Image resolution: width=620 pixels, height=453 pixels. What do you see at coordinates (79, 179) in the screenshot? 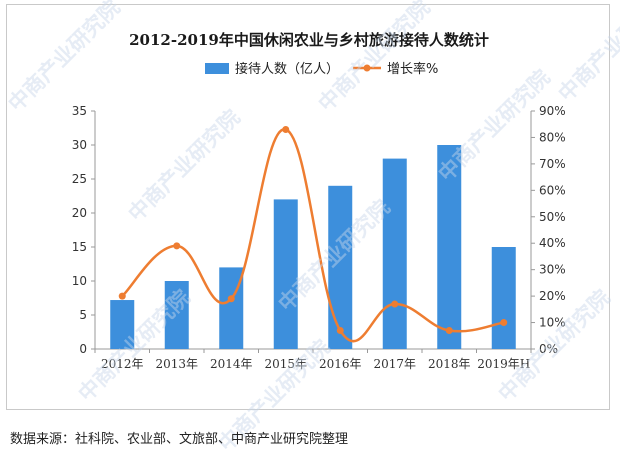
I see `y-left-tick-label: 25` at bounding box center [79, 179].